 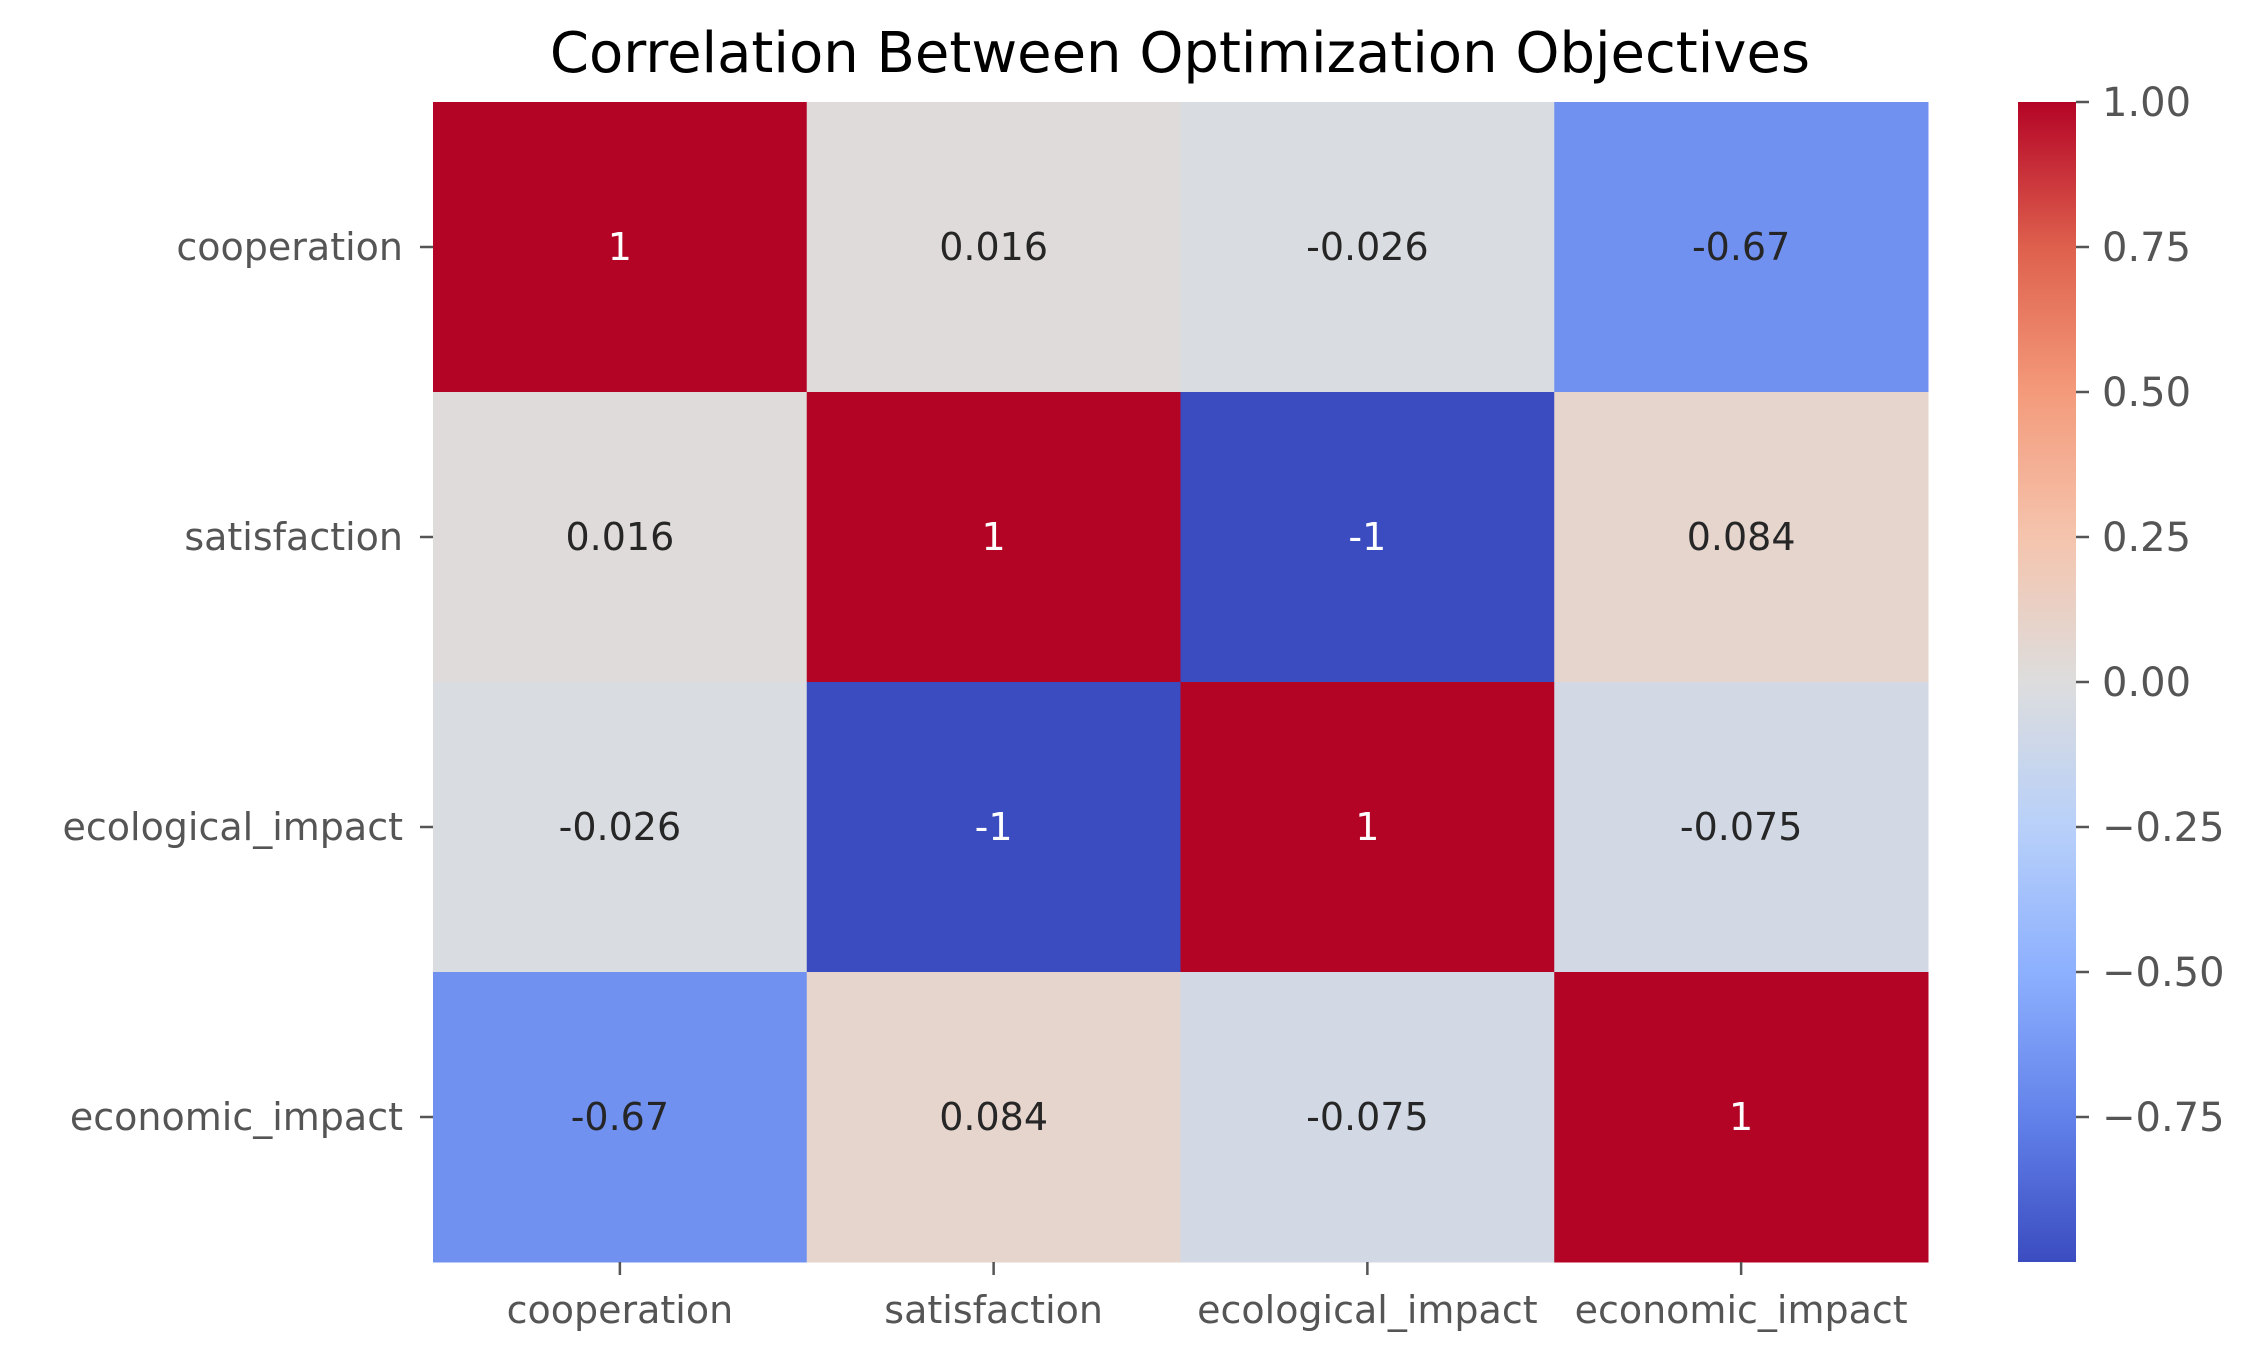 I want to click on colorbar-tick-label: 1.00, so click(x=2146, y=103).